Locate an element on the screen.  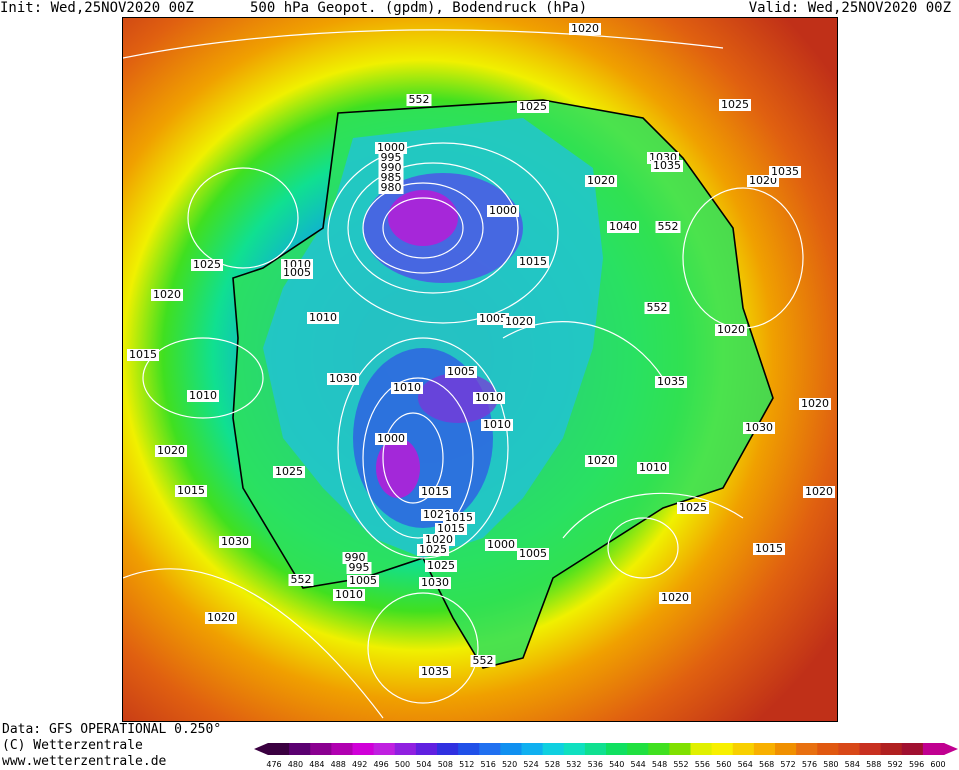
legend-tick-label: 480 is located at coordinates (295, 764).